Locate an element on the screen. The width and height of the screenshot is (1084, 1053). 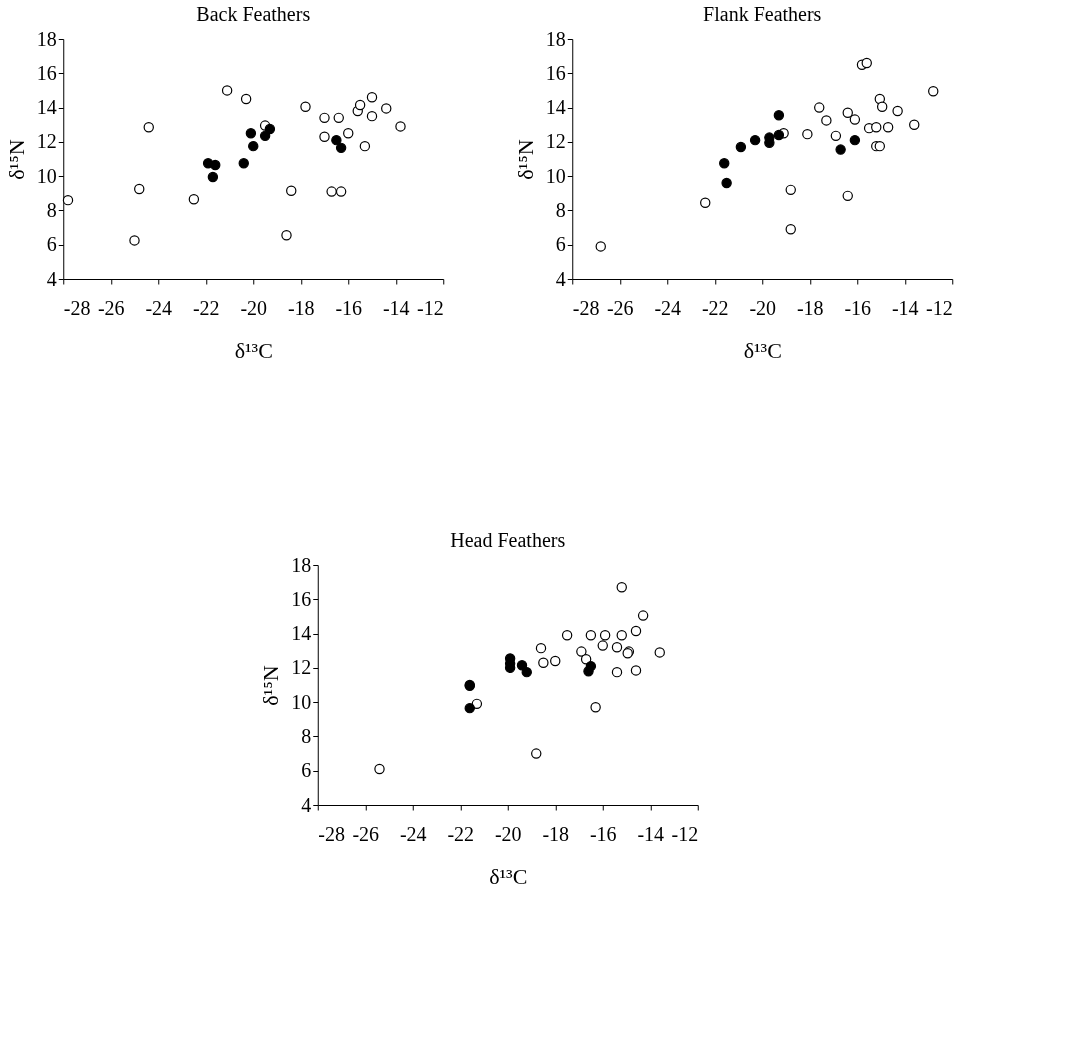
chart-title: Head Feathers is located at coordinates (508, 540).